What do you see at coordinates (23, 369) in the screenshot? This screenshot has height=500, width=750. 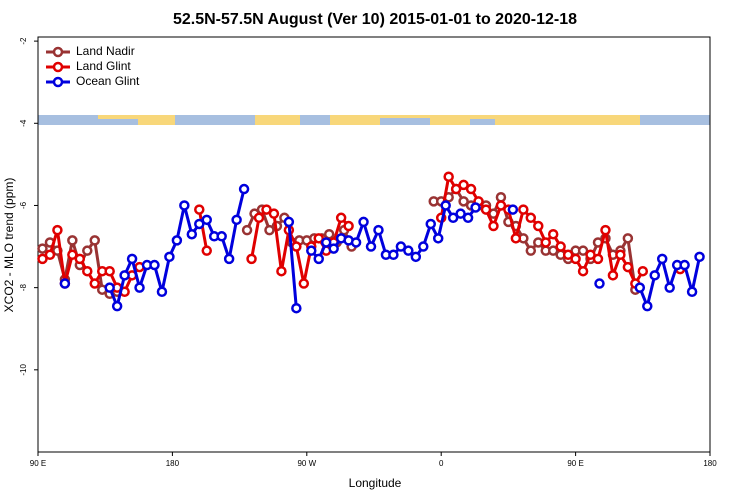 I see `y-tick-label: -10` at bounding box center [23, 369].